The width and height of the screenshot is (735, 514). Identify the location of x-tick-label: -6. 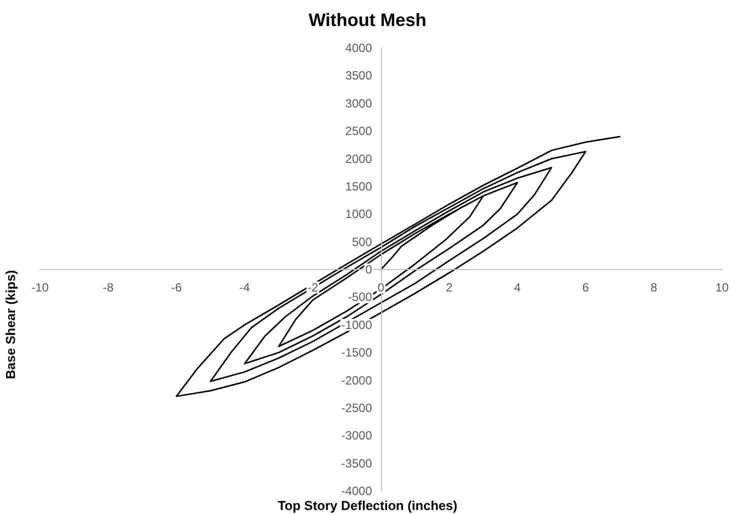
(176, 287).